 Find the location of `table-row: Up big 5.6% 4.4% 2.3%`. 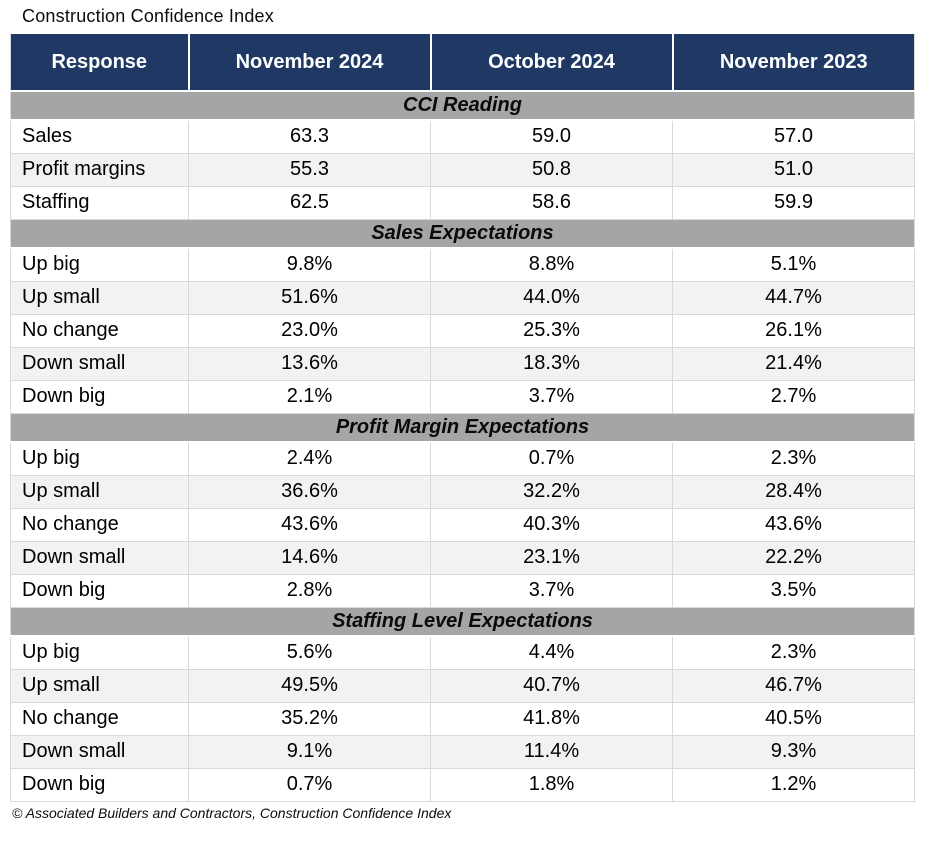

table-row: Up big 5.6% 4.4% 2.3% is located at coordinates (462, 652).